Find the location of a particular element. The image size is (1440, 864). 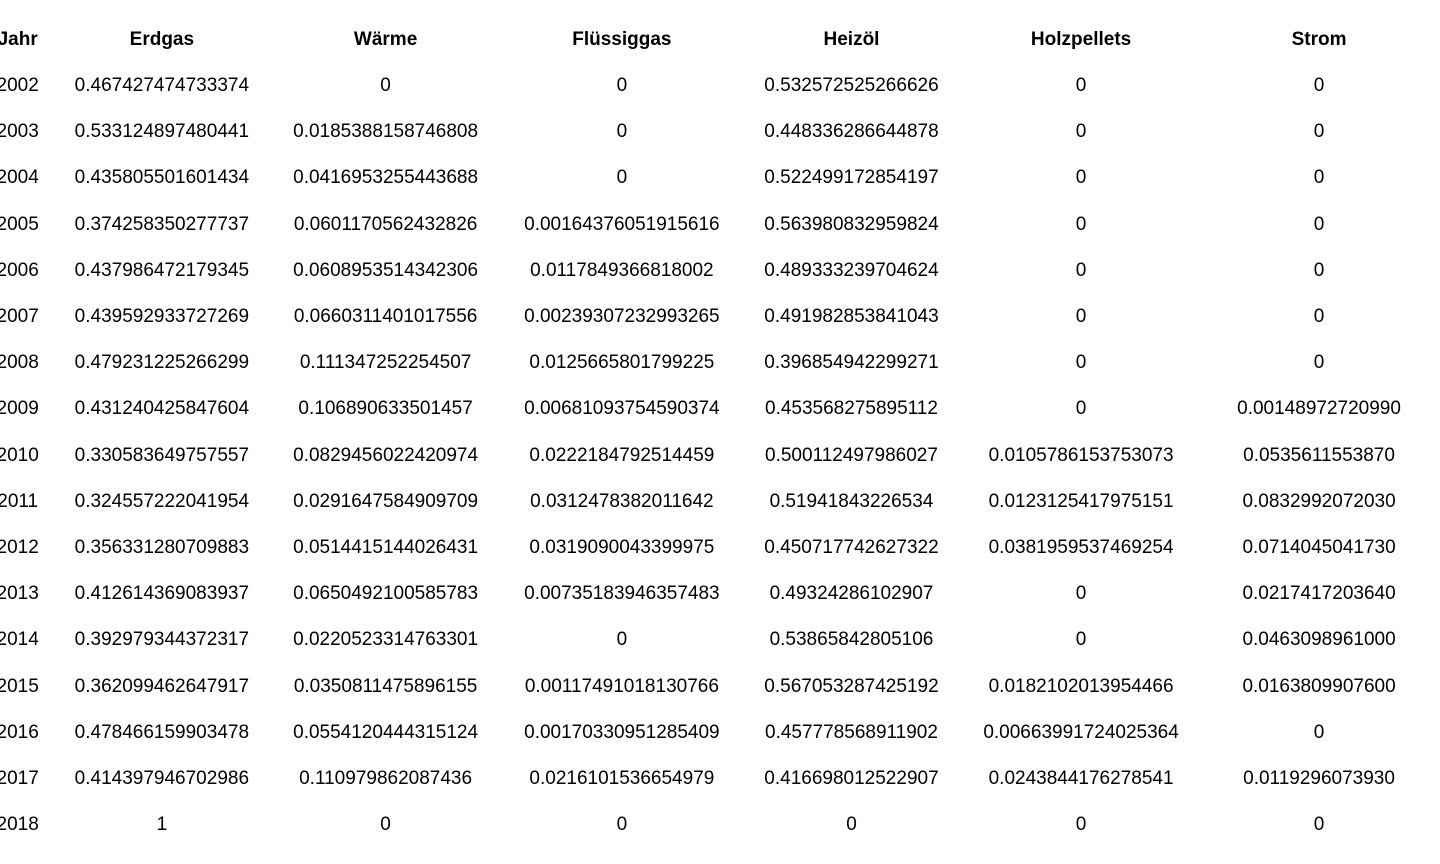

cell-heizoel: 0.500112497986027 is located at coordinates (851, 455).